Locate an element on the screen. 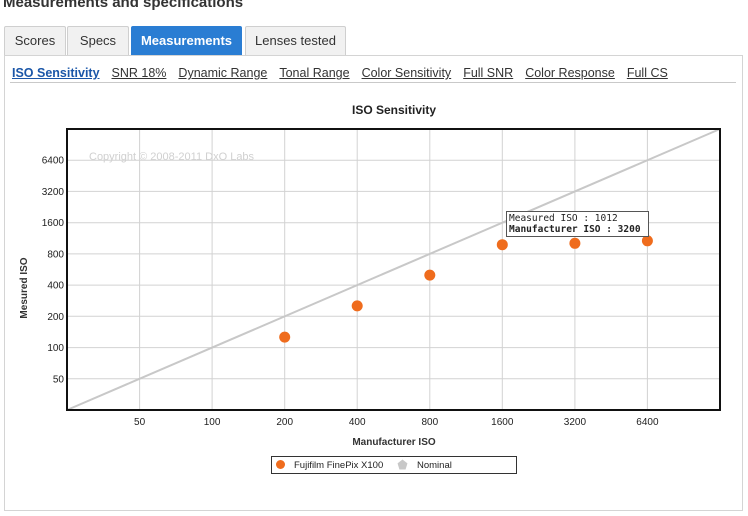  legend-item-fujifilm: Fujifilm FinePix X100 is located at coordinates (329, 465).